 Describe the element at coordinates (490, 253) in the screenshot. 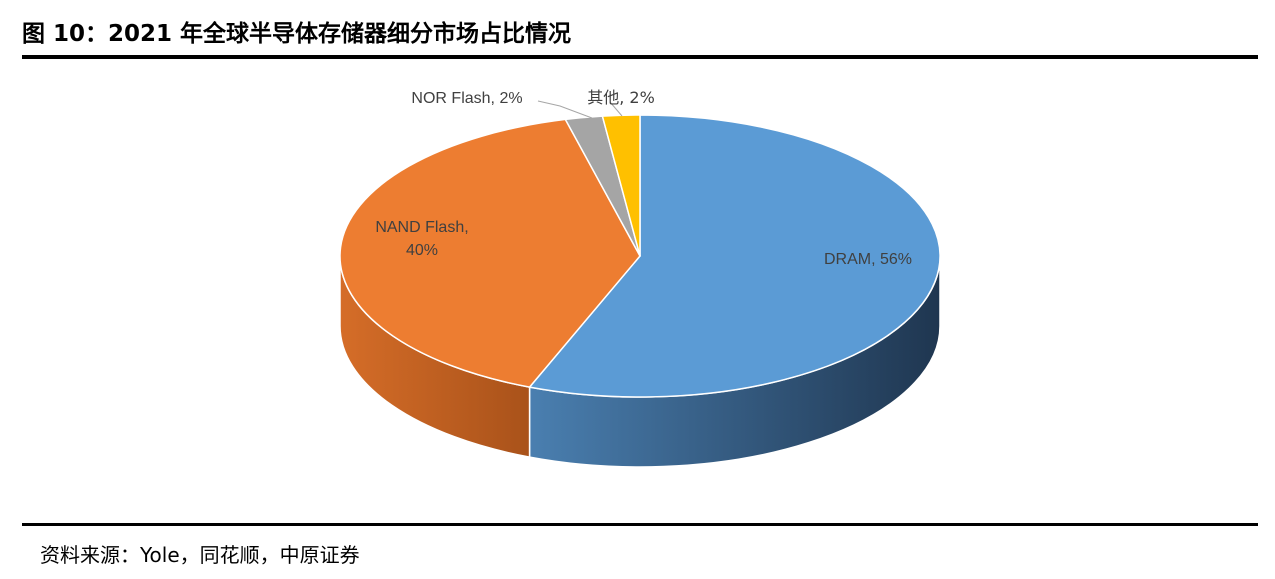

I see `pie-slice-nand-flash` at that location.